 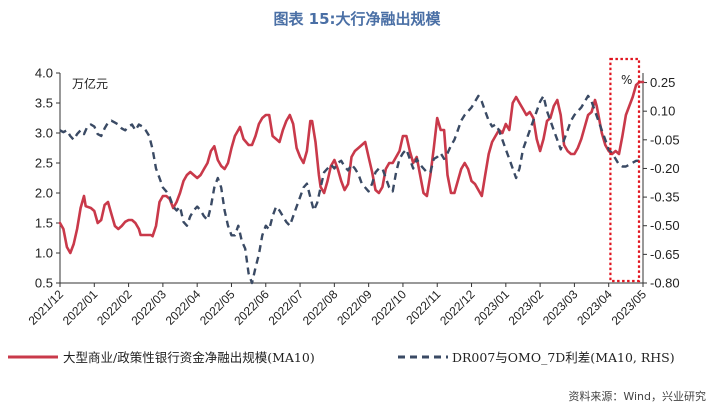 I want to click on right-tick-label: -0.65, so click(x=665, y=254).